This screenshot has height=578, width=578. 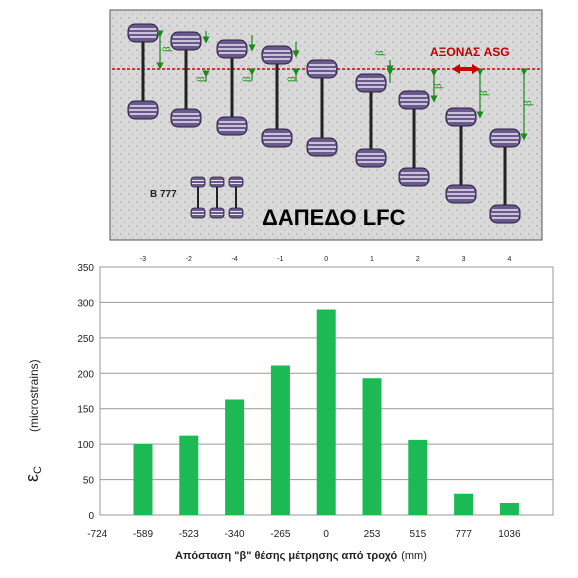 What do you see at coordinates (97, 534) in the screenshot?
I see `x-tick-label: -724` at bounding box center [97, 534].